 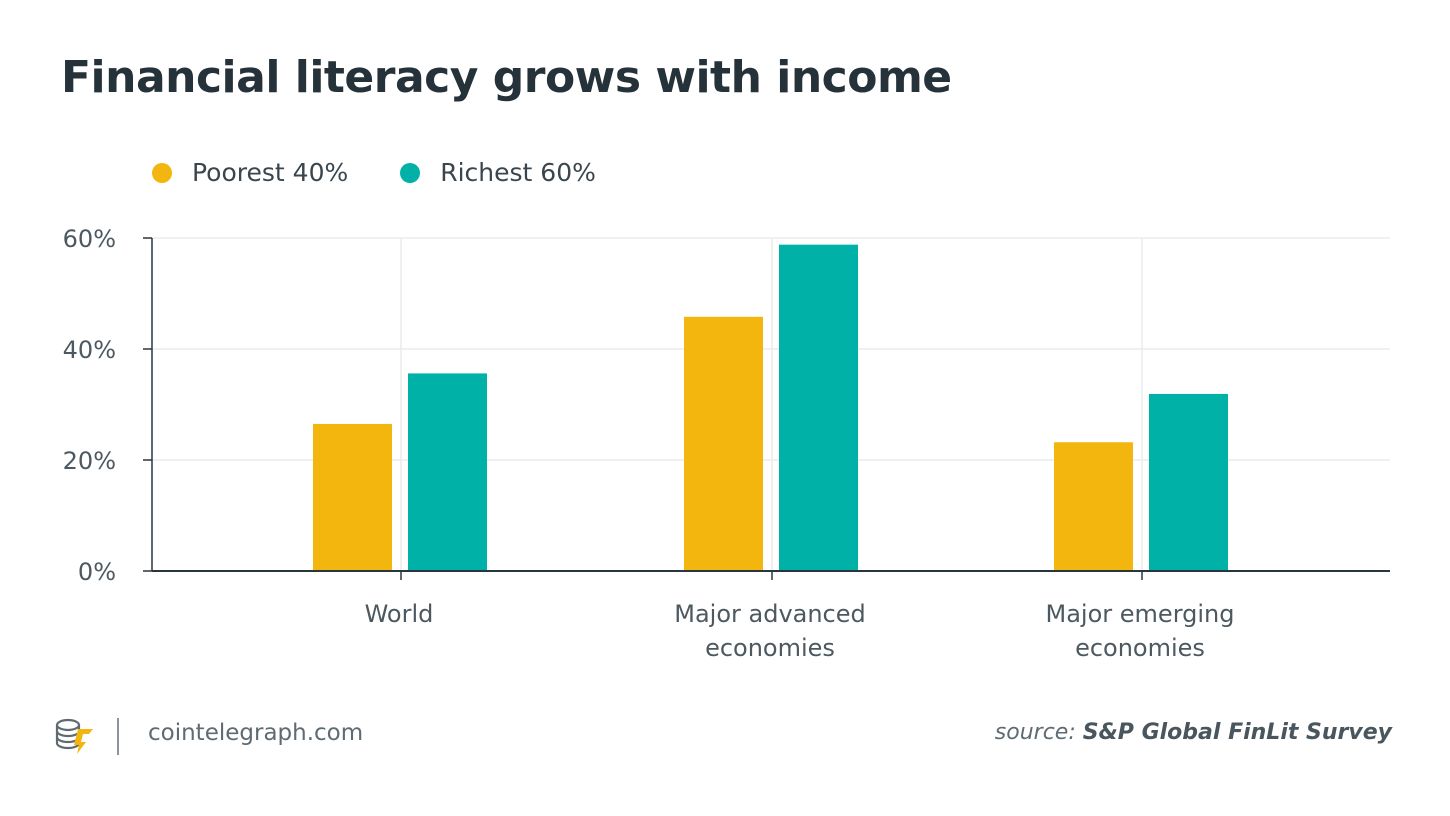 What do you see at coordinates (118, 736) in the screenshot?
I see `footer-divider` at bounding box center [118, 736].